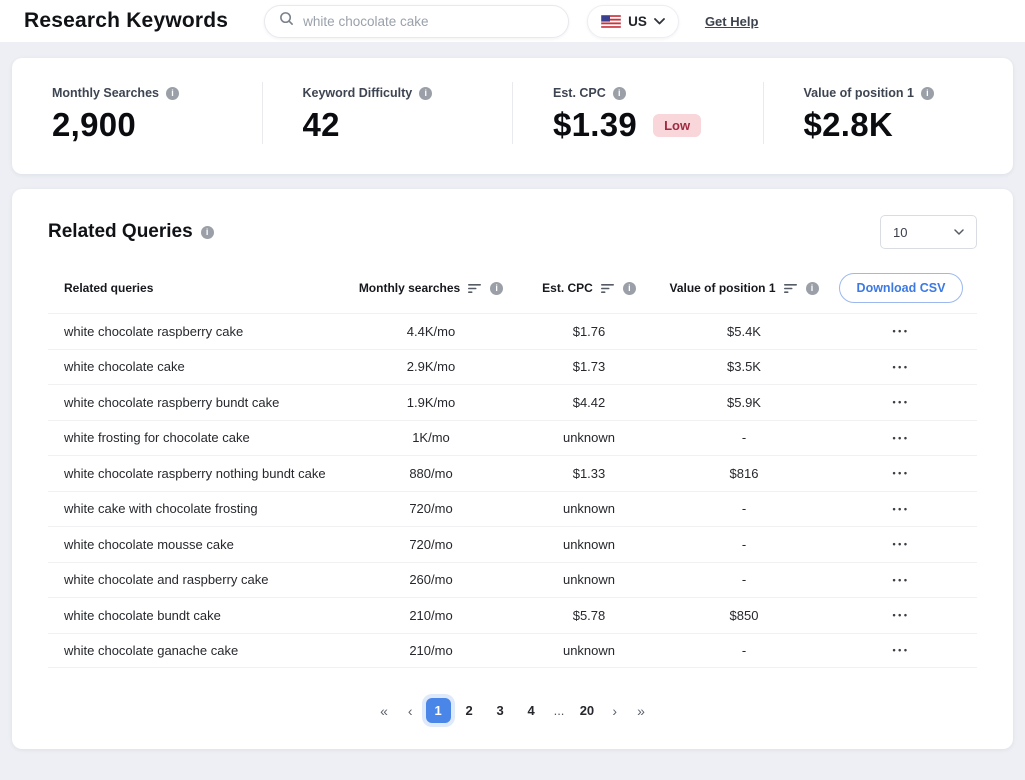 The width and height of the screenshot is (1025, 780). I want to click on stat-label: Keyword Difficulty, so click(357, 93).